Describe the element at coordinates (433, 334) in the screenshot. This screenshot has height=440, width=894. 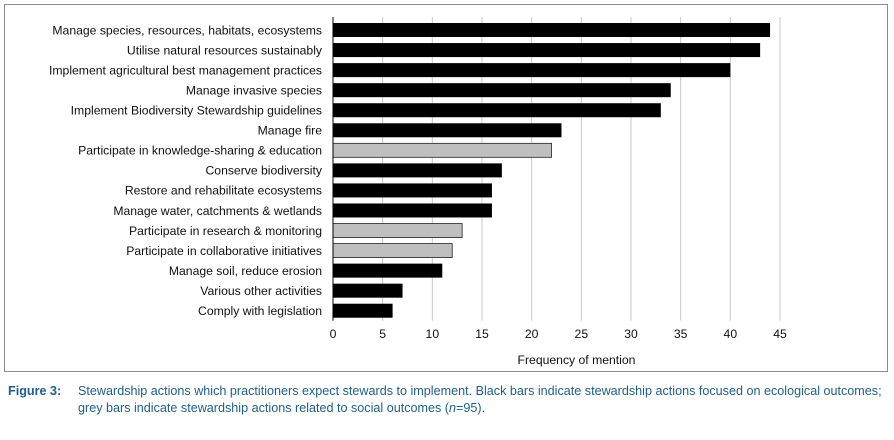
I see `x-tick-label: 10` at that location.